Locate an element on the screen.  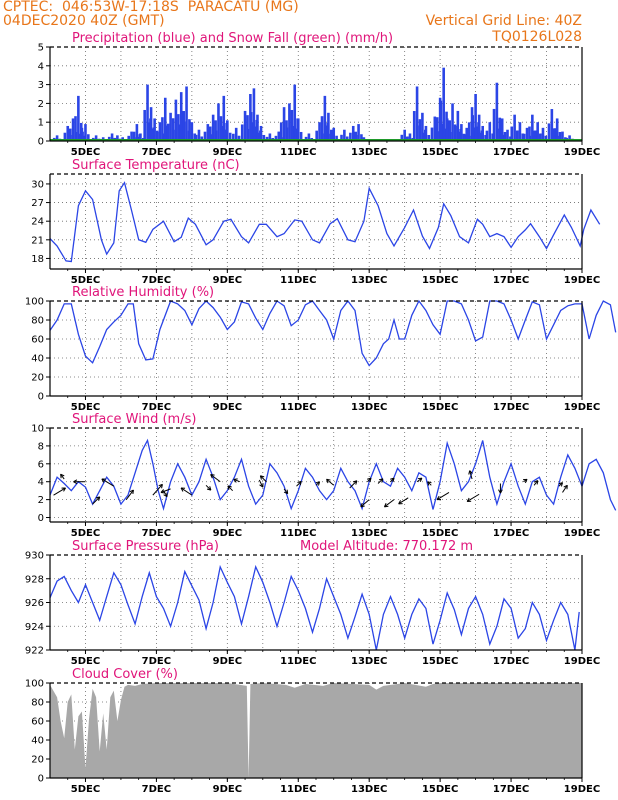
header-left-line2: 04DEC2020 40Z (GMT) is located at coordinates (84, 21).